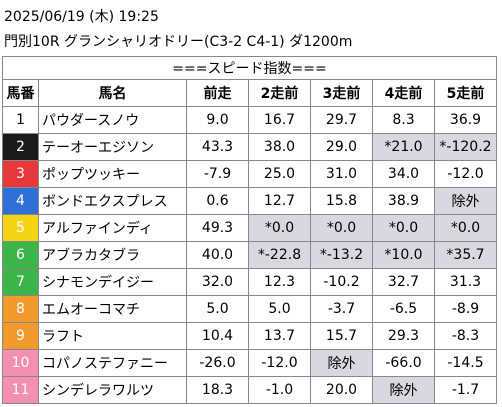 This screenshot has width=502, height=407. What do you see at coordinates (341, 120) in the screenshot?
I see `speed-index: 29.7` at bounding box center [341, 120].